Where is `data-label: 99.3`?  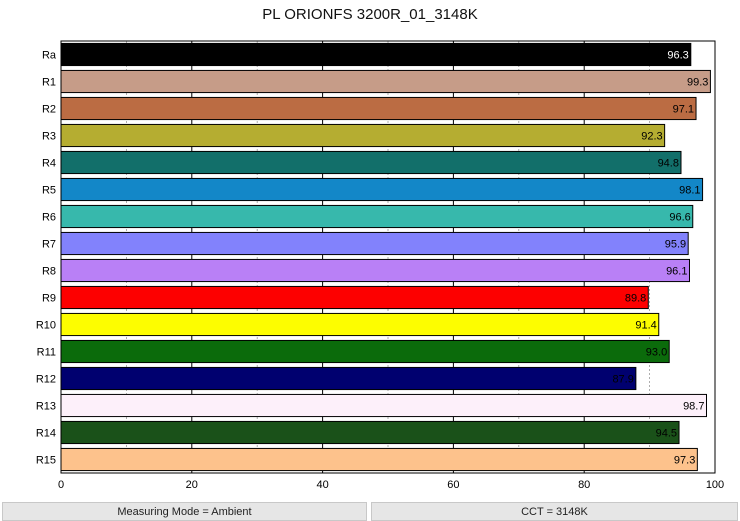
data-label: 99.3 is located at coordinates (697, 83).